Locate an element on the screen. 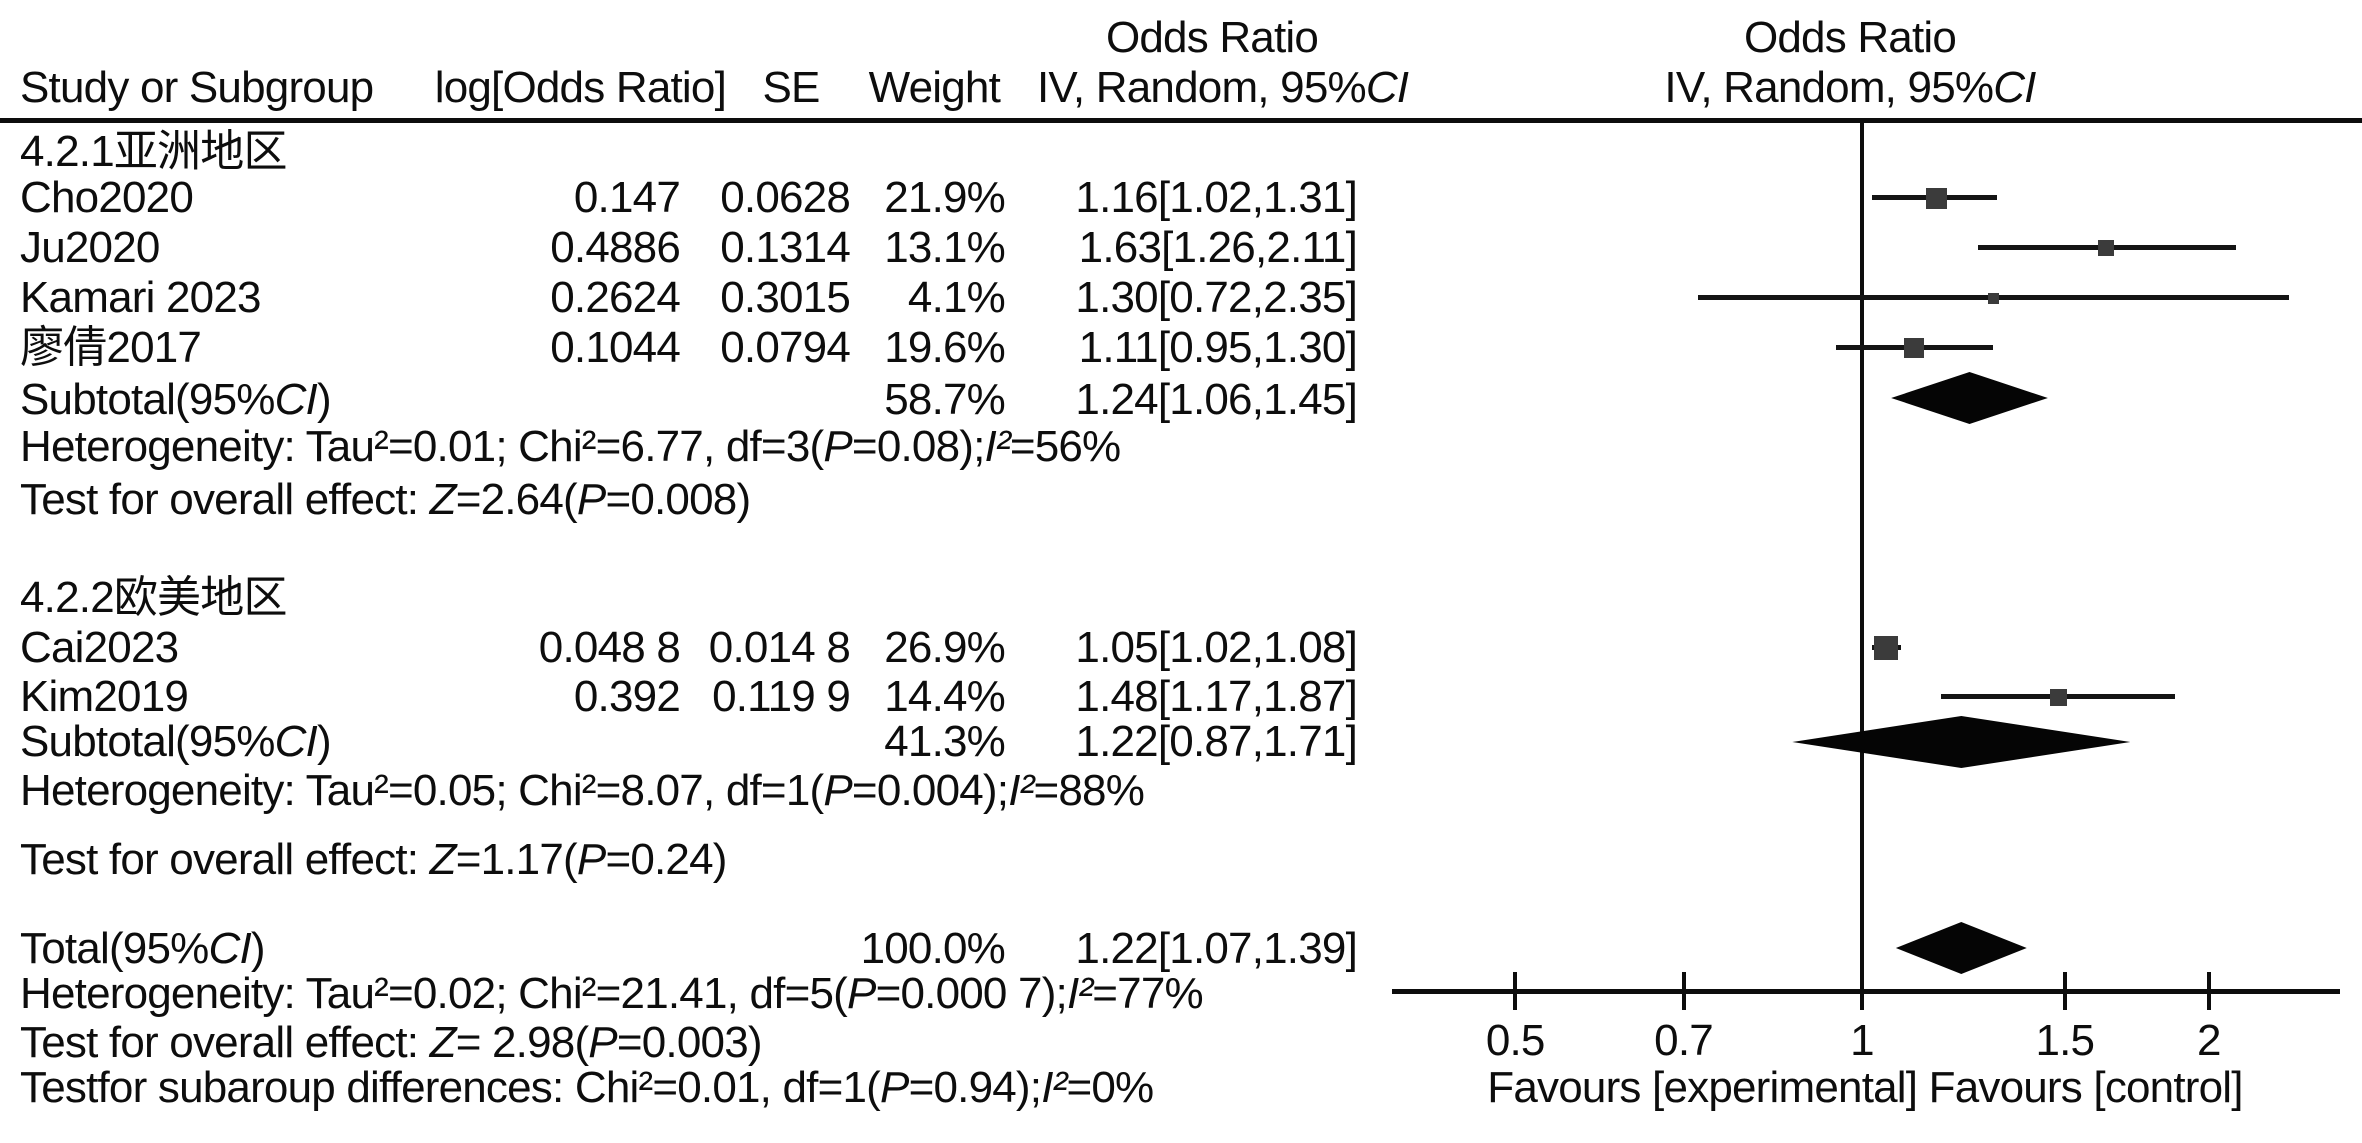 The height and width of the screenshot is (1143, 2362). null-effect-line is located at coordinates (1862, 556).